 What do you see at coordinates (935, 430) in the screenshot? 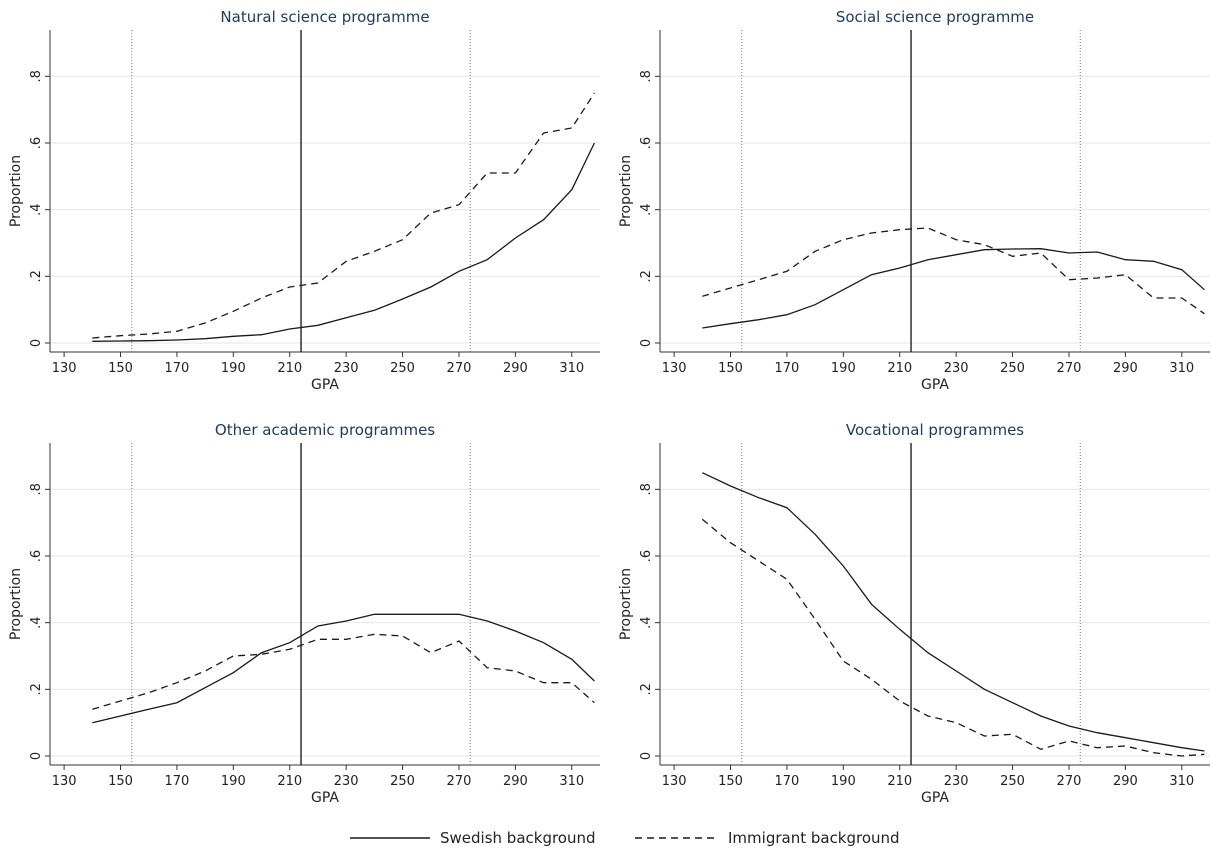
I see `panel-title: Vocational programmes` at bounding box center [935, 430].